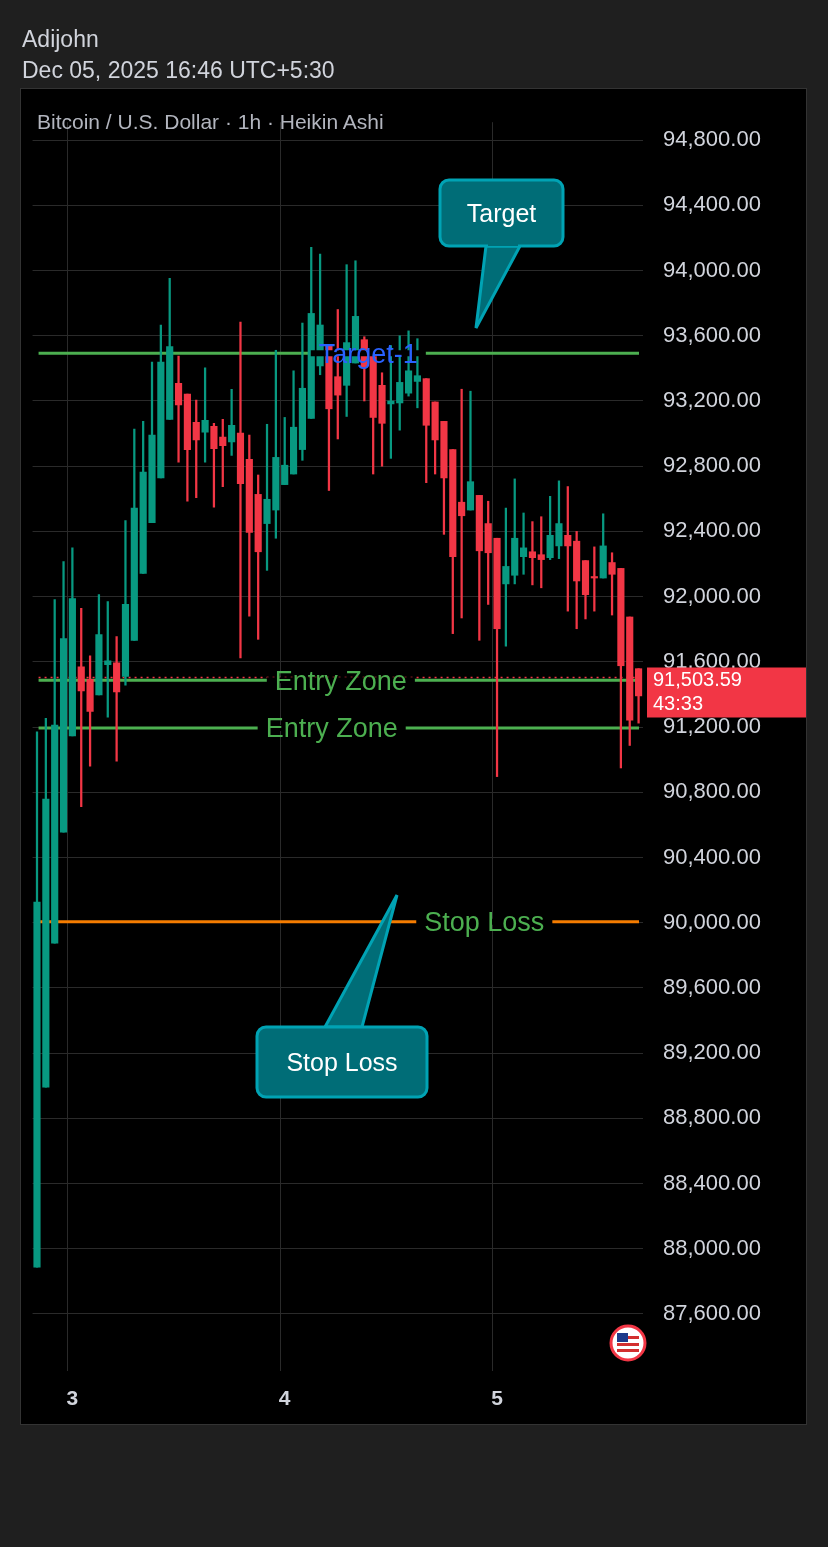 The height and width of the screenshot is (1547, 828). I want to click on y-tick-label: 88,000.00, so click(712, 1247).